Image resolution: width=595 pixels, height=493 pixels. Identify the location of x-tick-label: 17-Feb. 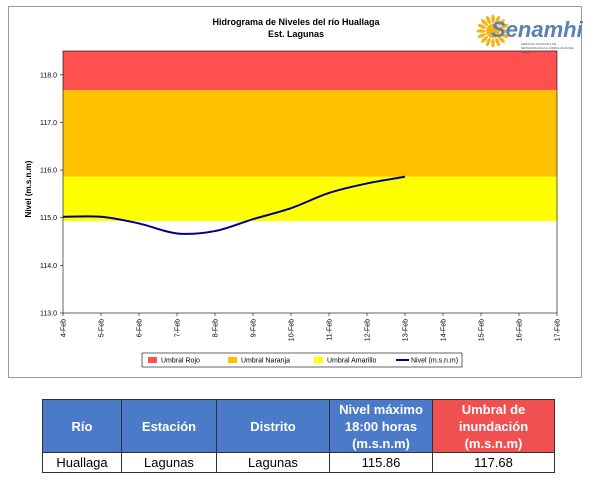
(558, 330).